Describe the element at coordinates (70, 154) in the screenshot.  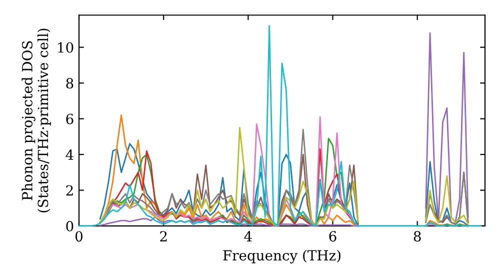
I see `y-tick-label: 4` at that location.